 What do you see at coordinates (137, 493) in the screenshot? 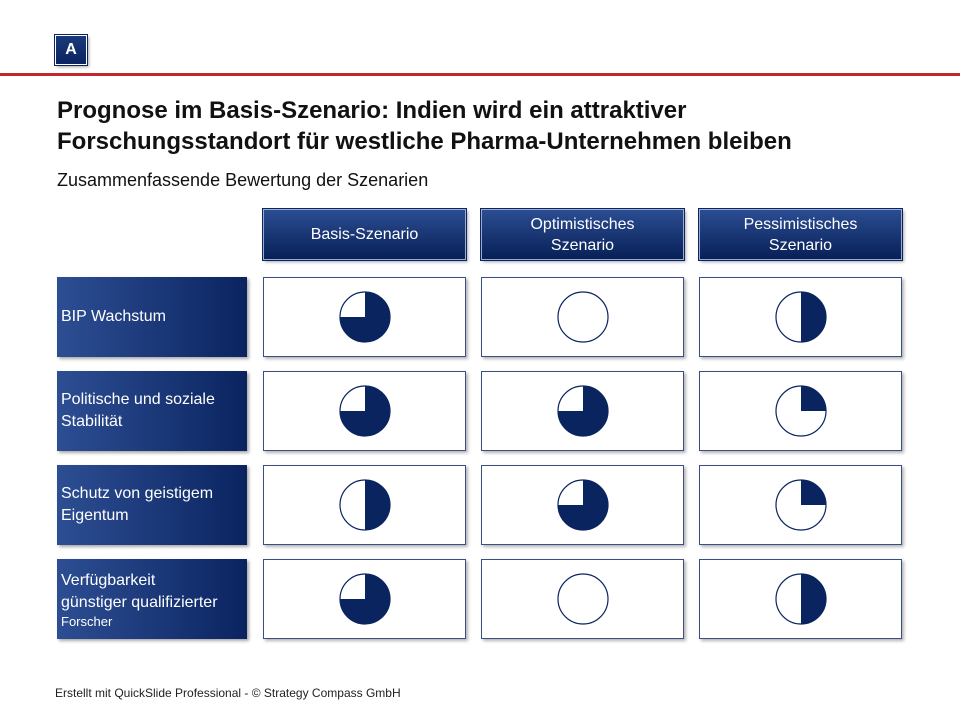
I see `row-header-label: Schutz von geistigem` at bounding box center [137, 493].